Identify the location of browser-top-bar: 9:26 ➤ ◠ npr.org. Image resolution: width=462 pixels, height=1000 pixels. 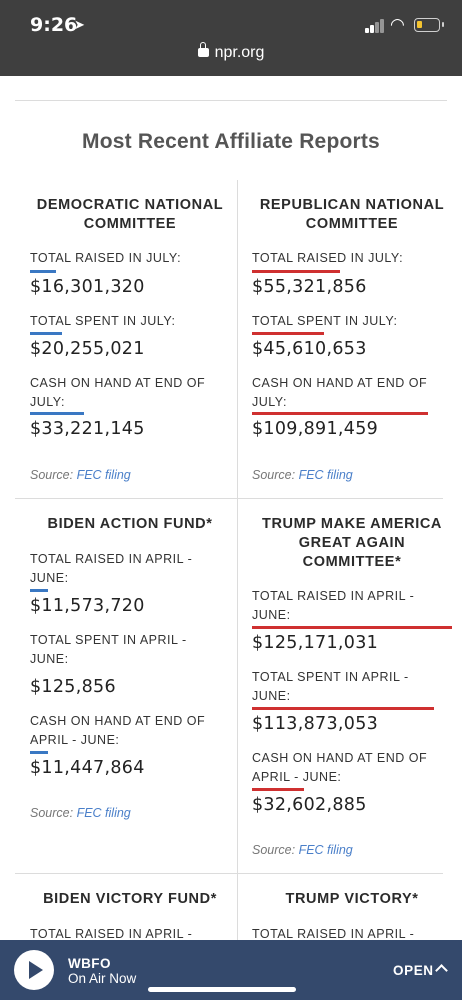
(231, 38).